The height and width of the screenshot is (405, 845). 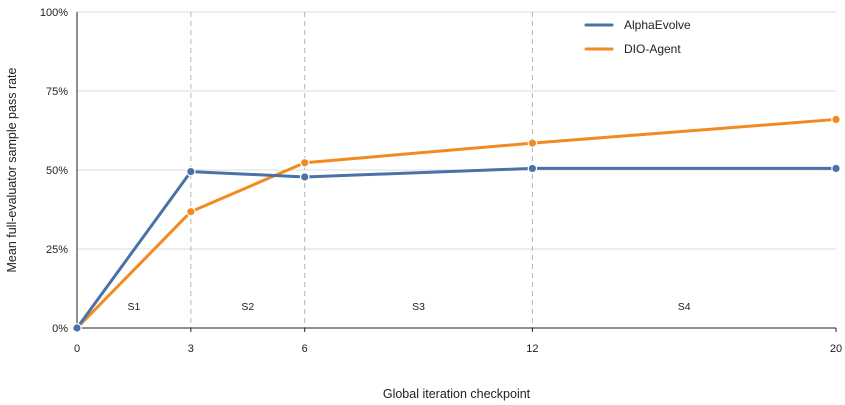 What do you see at coordinates (652, 49) in the screenshot?
I see `legend-label-dio-agent: DIO-Agent` at bounding box center [652, 49].